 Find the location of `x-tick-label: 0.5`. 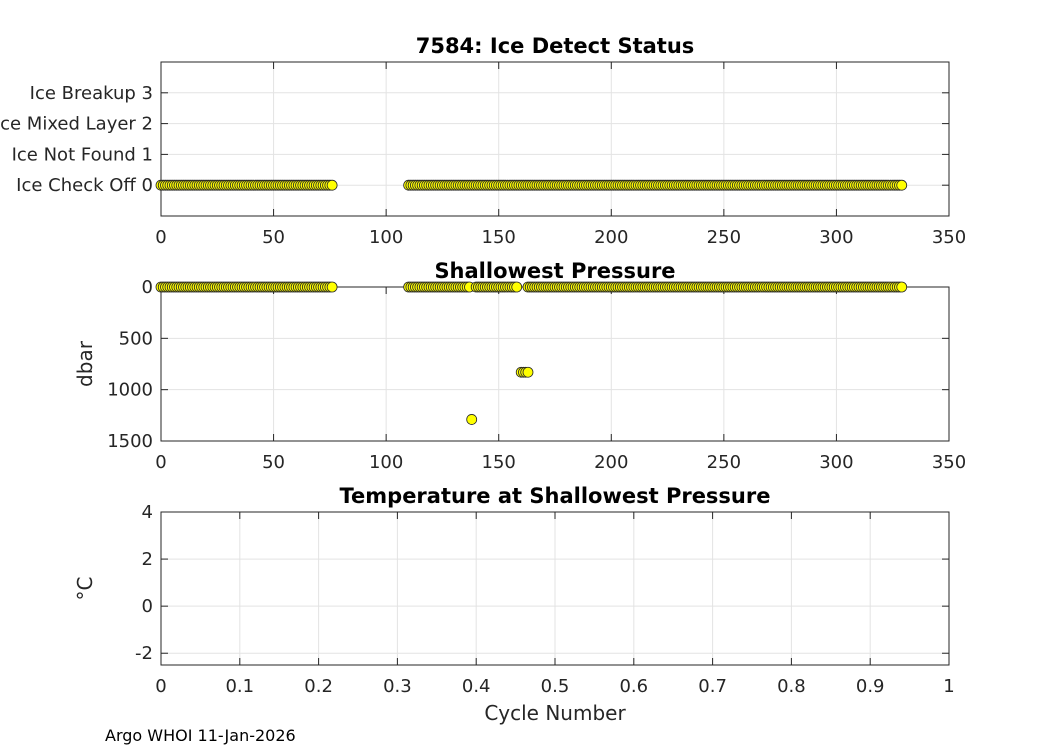

x-tick-label: 0.5 is located at coordinates (555, 686).